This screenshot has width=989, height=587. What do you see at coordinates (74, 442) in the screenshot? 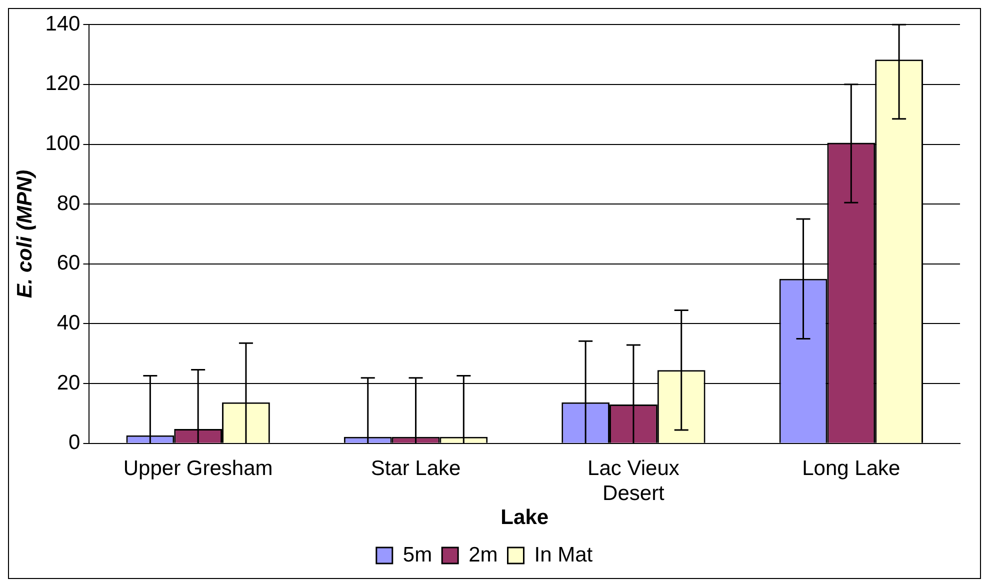
I see `y-tick-label: 0` at bounding box center [74, 442].